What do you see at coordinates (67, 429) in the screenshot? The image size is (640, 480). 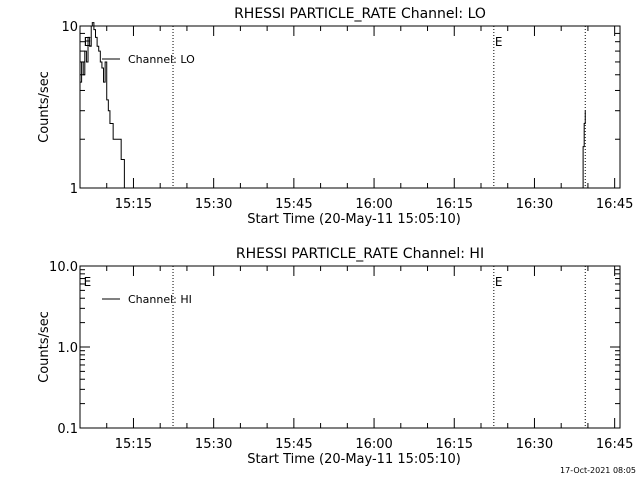 I see `hi-ytick-label: 0.1` at bounding box center [67, 429].